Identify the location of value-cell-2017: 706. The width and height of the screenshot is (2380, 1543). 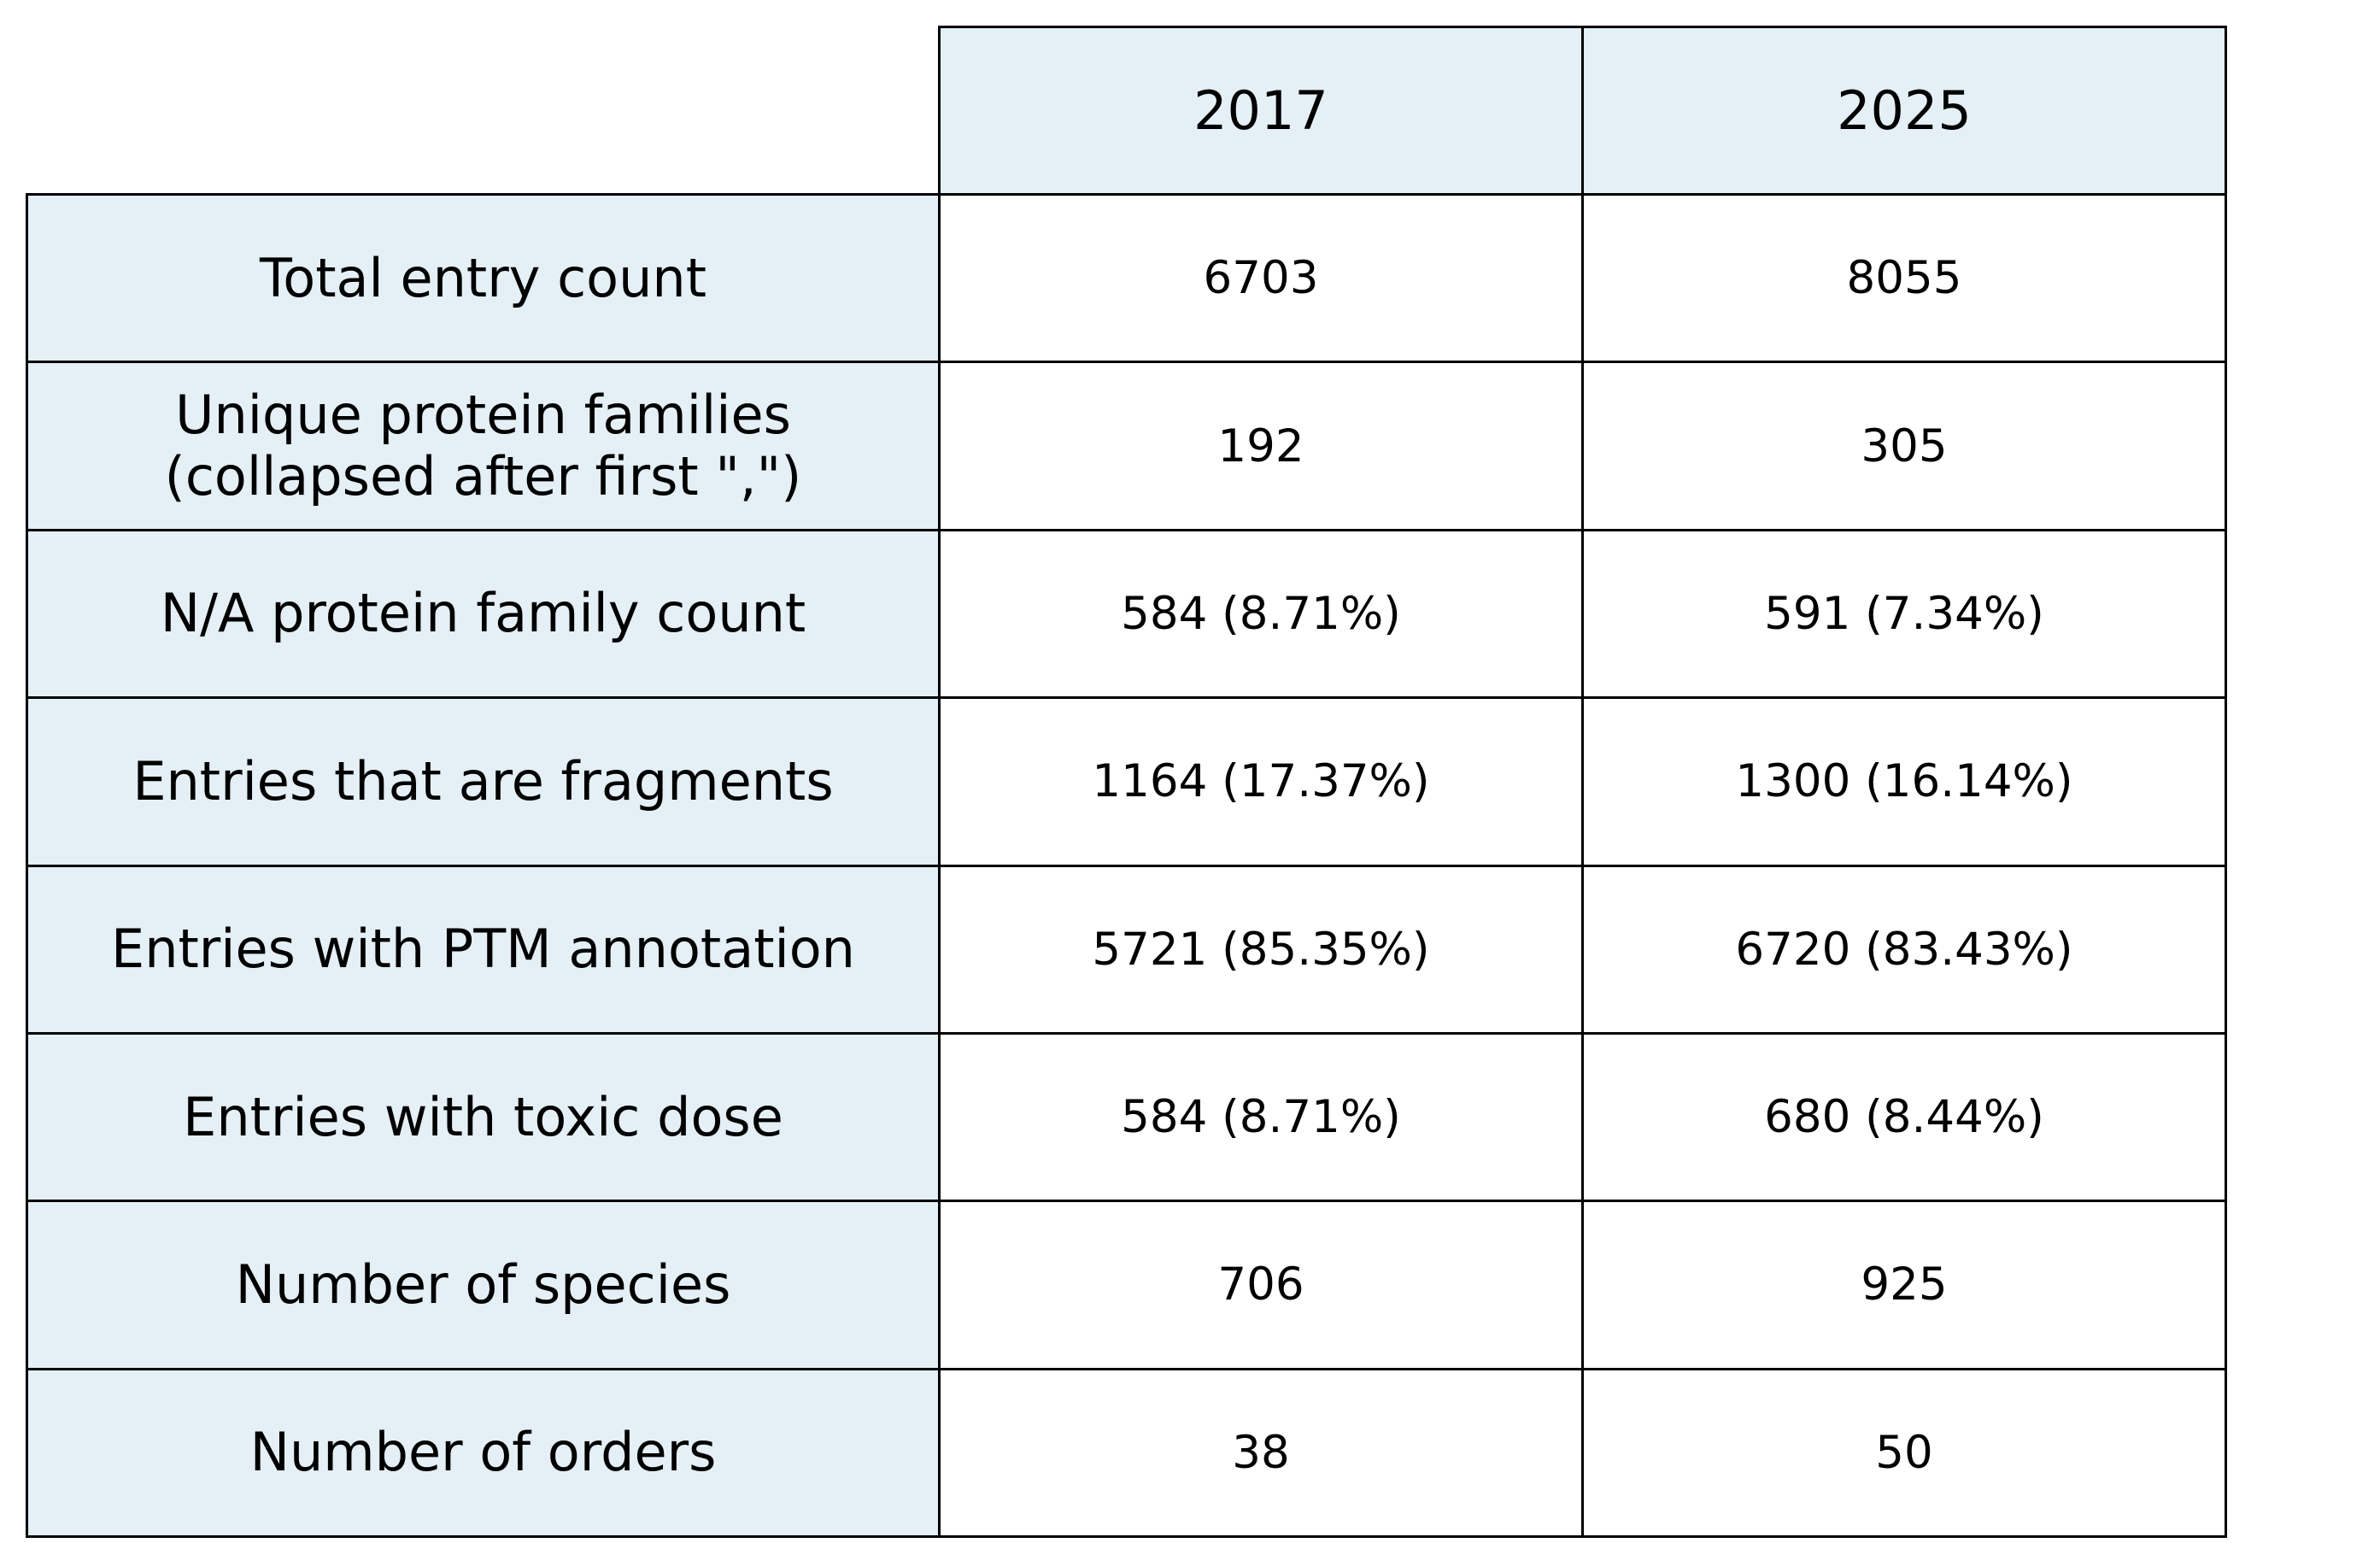
(1261, 1285).